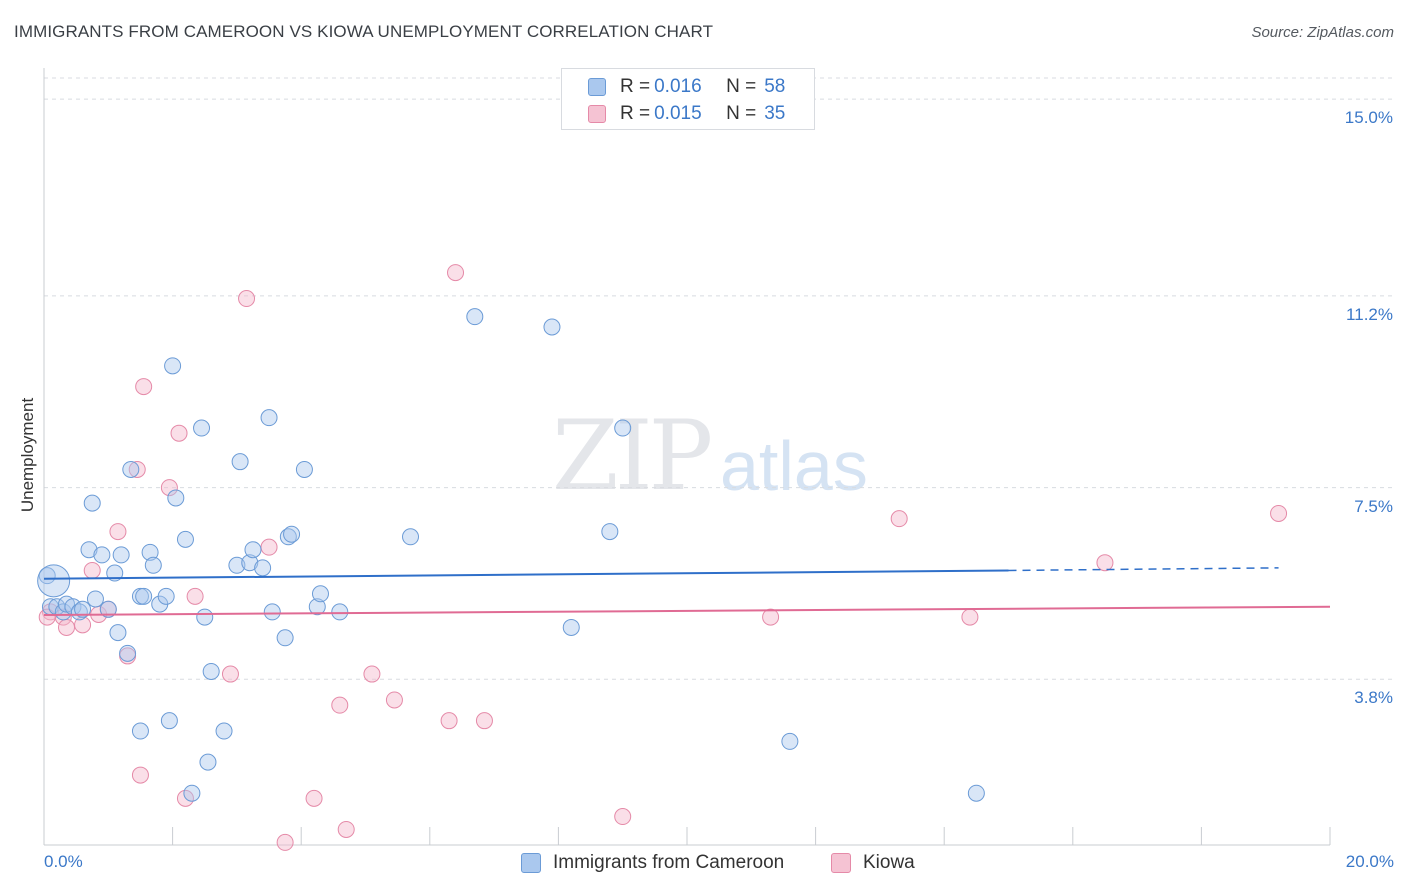  What do you see at coordinates (678, 86) in the screenshot?
I see `legend-r-value: 0.016` at bounding box center [678, 86].